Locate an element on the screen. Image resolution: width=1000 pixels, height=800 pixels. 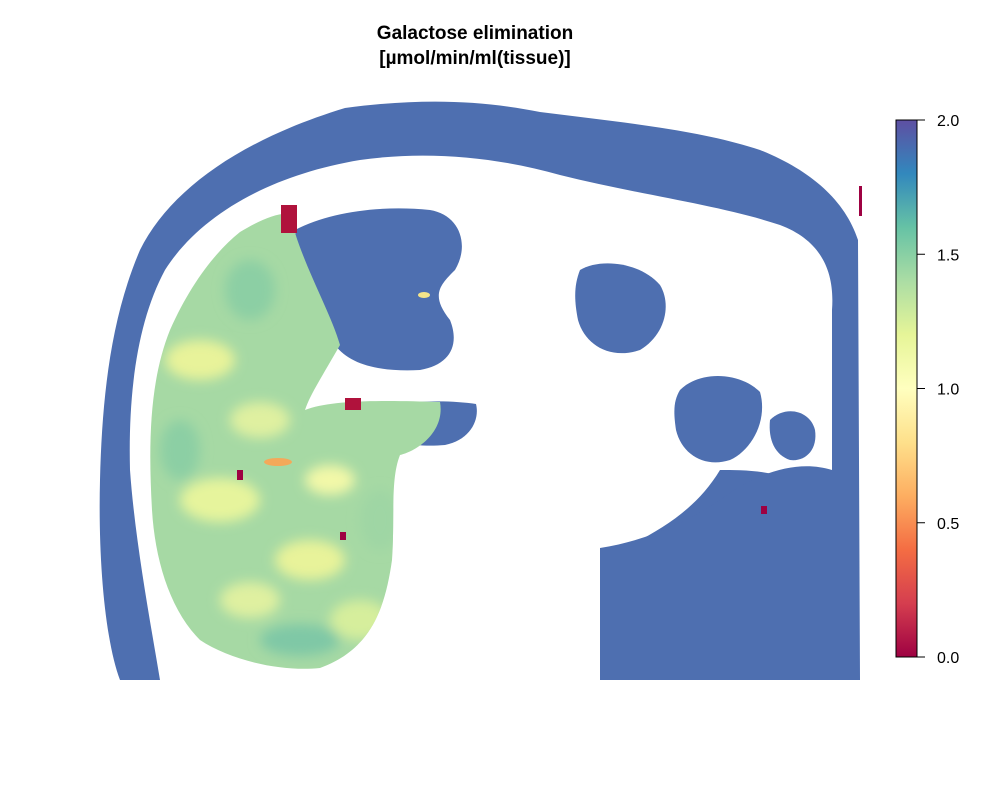
colorbar: 0.0 0.5 1.0 1.5 2.0 is located at coordinates (927, 390).